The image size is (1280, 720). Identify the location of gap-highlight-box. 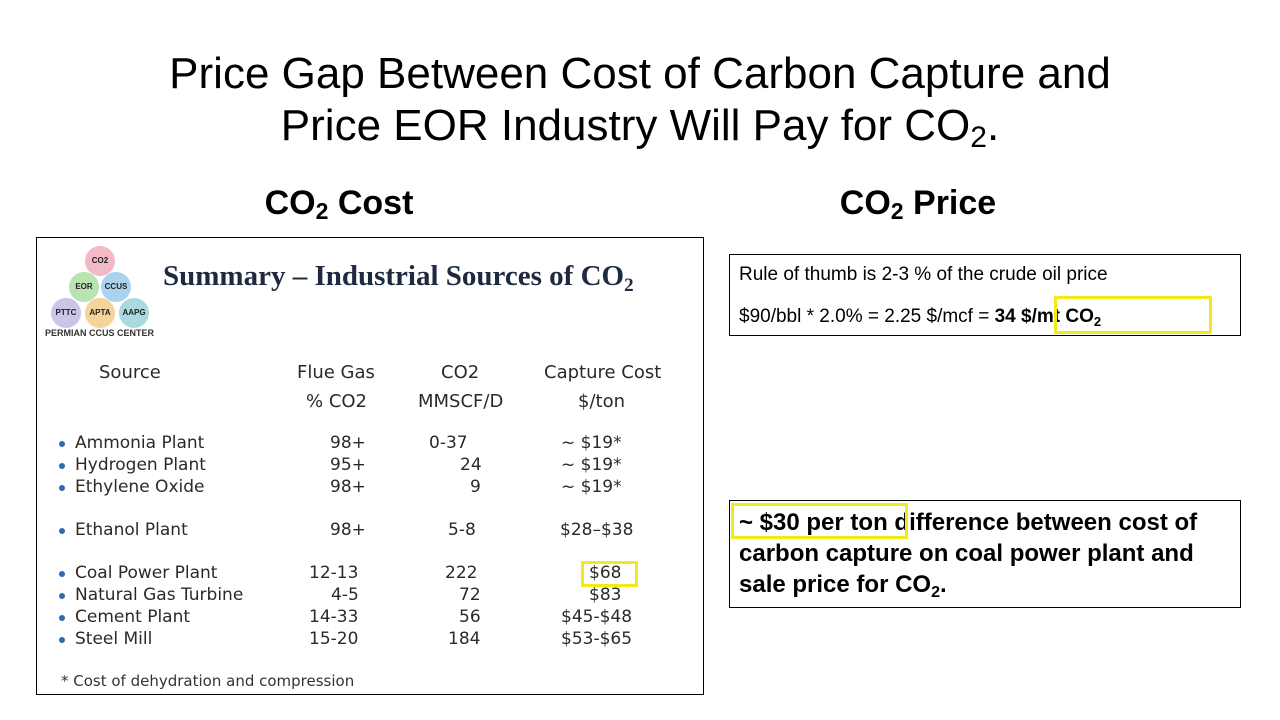
(819, 521).